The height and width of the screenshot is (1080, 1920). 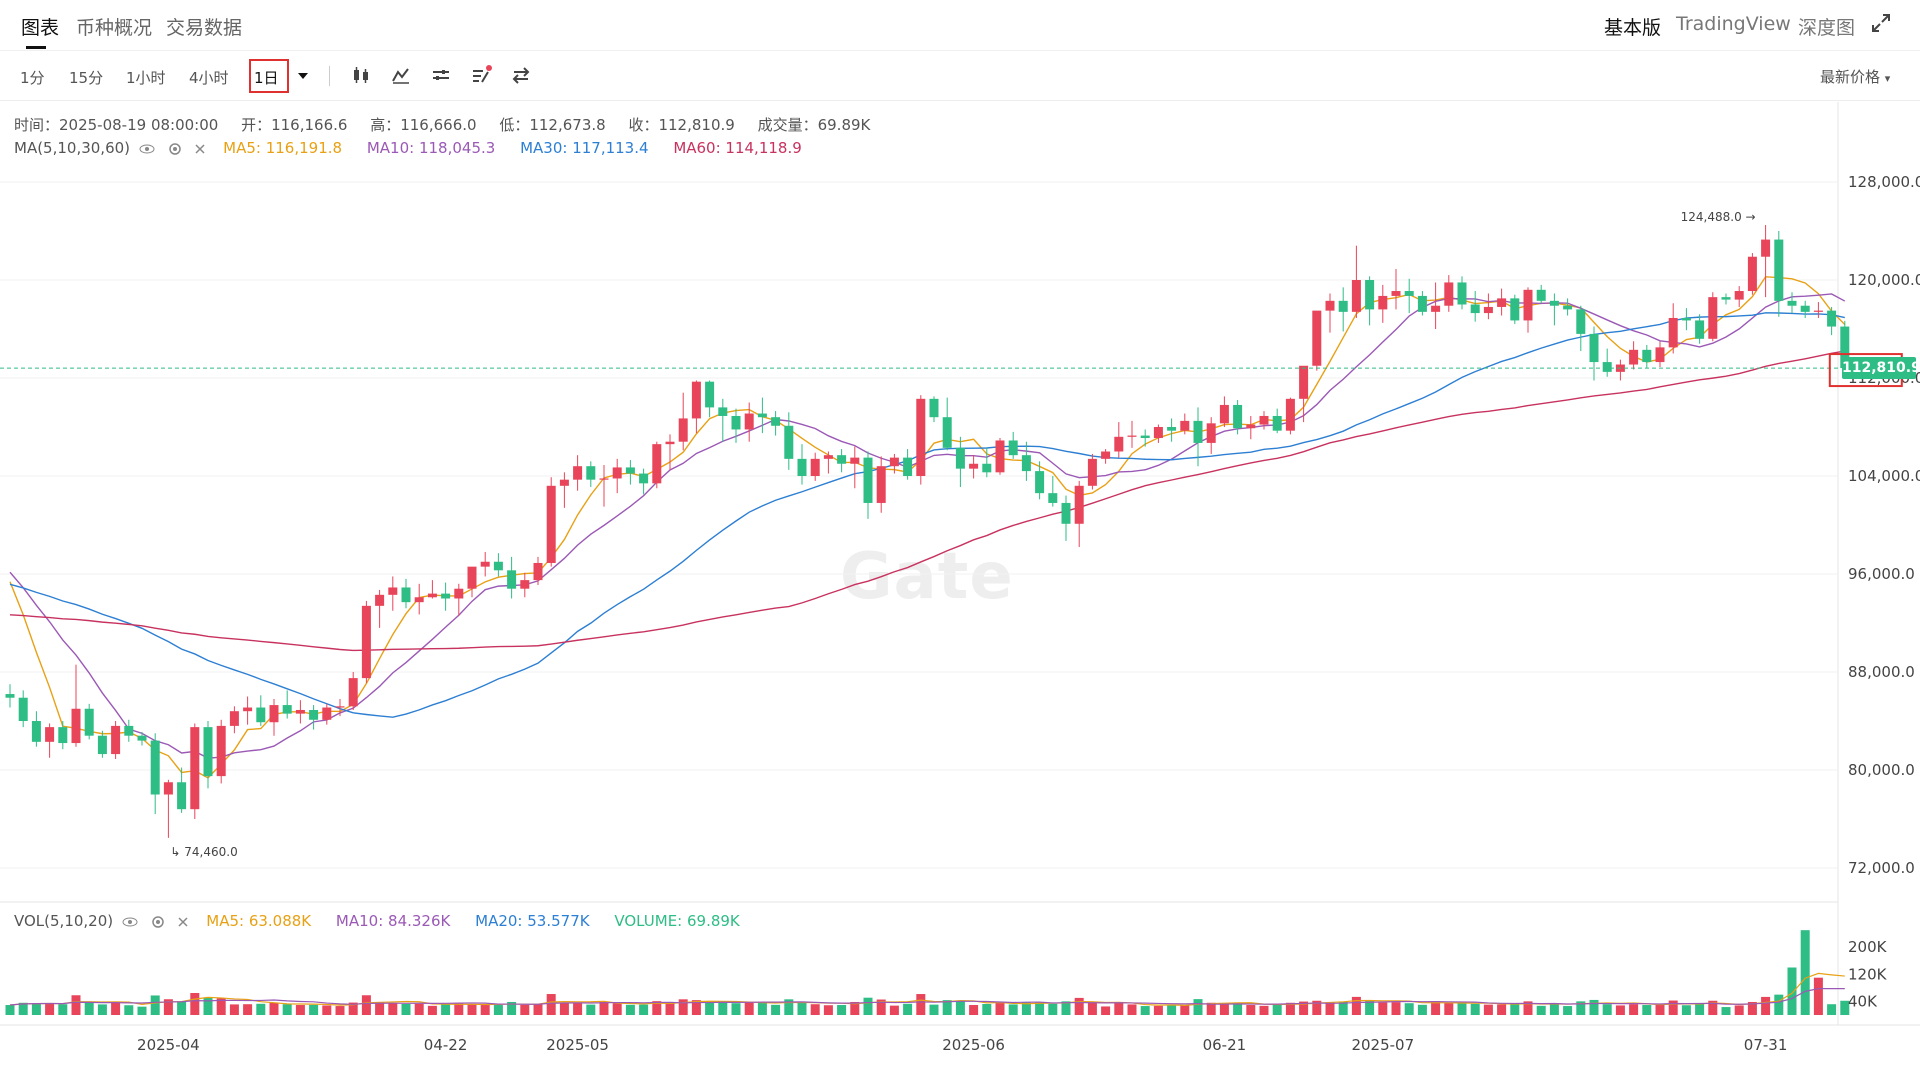 What do you see at coordinates (361, 75) in the screenshot?
I see `candlestick-type-icon` at bounding box center [361, 75].